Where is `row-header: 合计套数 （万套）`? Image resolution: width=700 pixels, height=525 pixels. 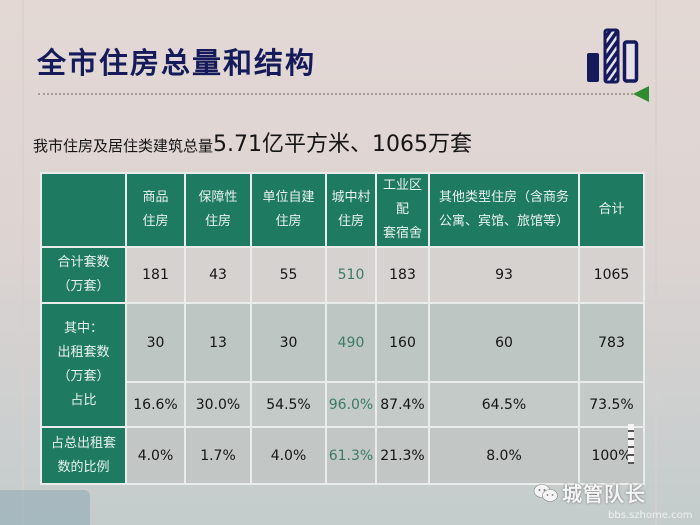 row-header: 合计套数 （万套） is located at coordinates (83, 275).